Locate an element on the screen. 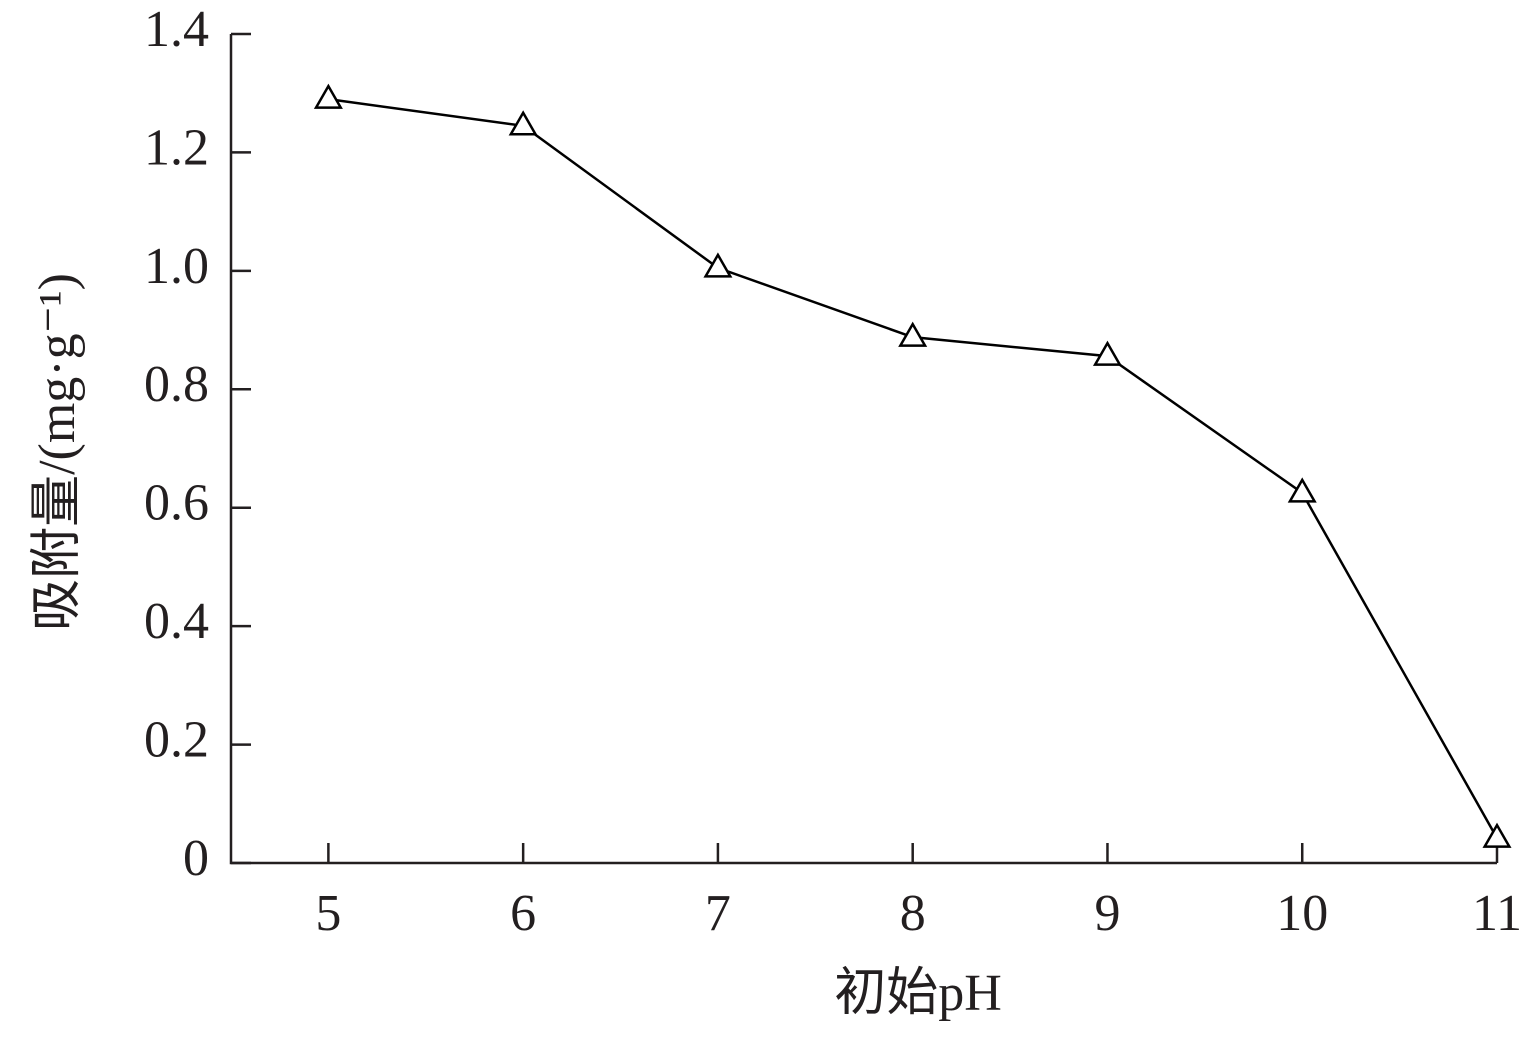 Image resolution: width=1533 pixels, height=1044 pixels. x-axis-label: 初始pH is located at coordinates (918, 993).